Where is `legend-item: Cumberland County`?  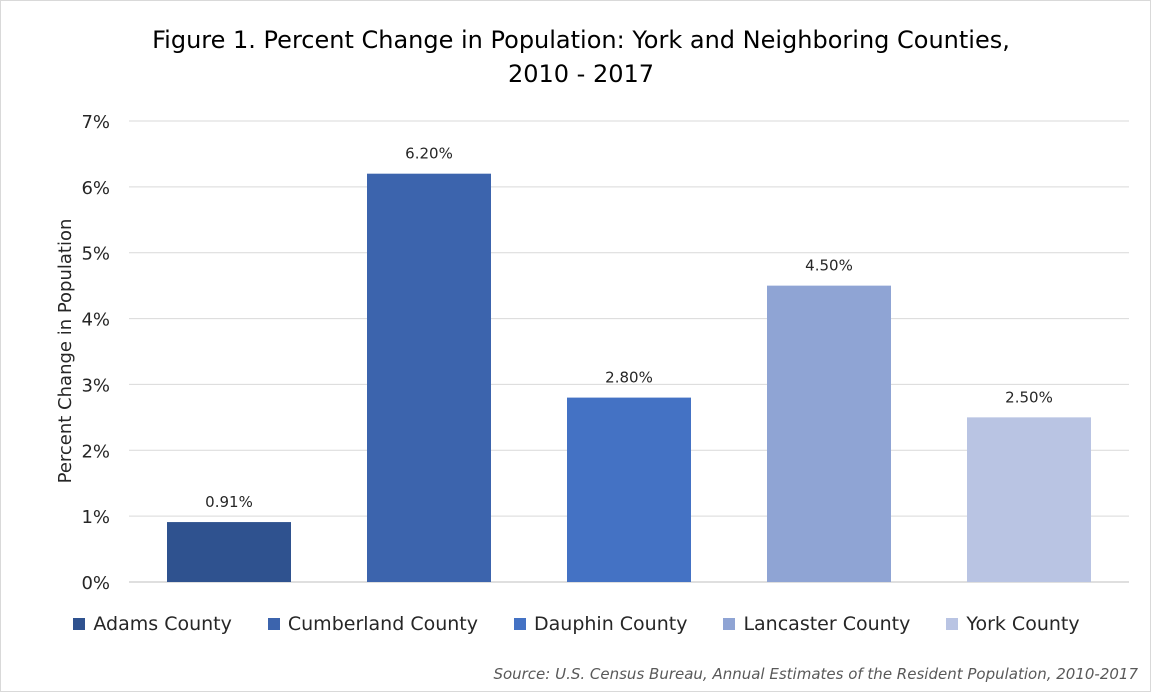 legend-item: Cumberland County is located at coordinates (372, 624).